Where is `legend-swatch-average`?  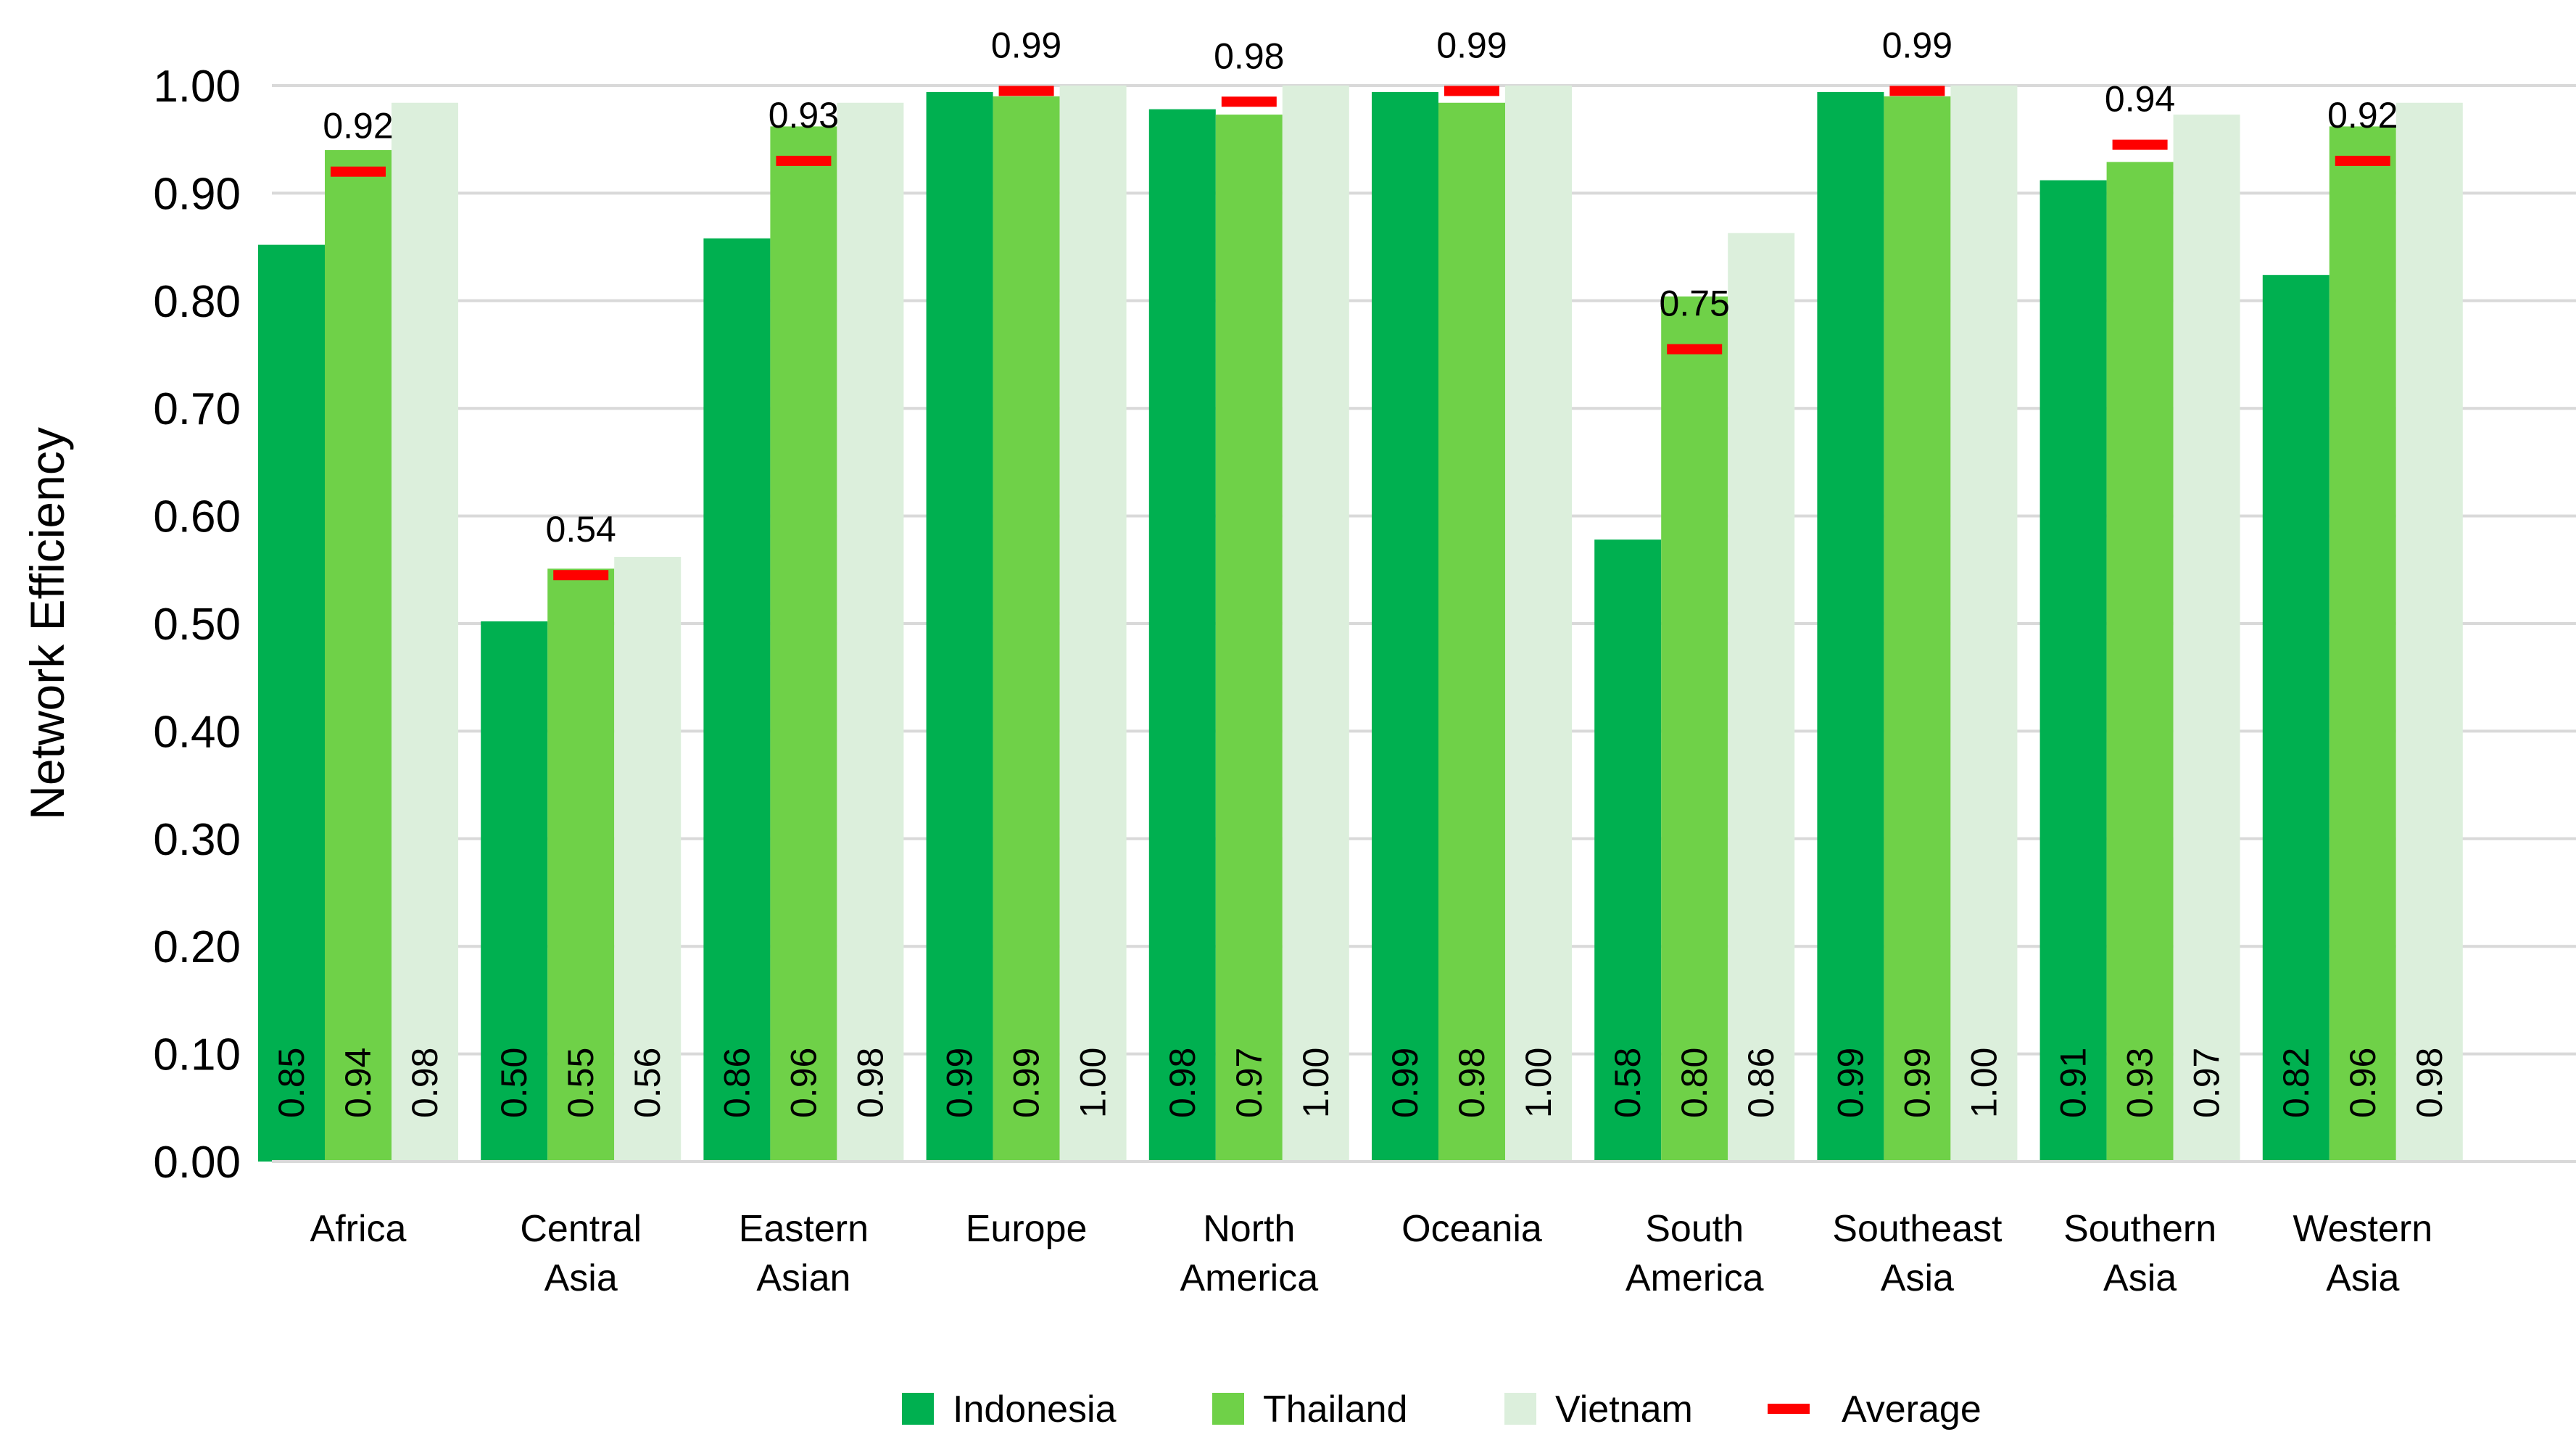 legend-swatch-average is located at coordinates (1789, 1409).